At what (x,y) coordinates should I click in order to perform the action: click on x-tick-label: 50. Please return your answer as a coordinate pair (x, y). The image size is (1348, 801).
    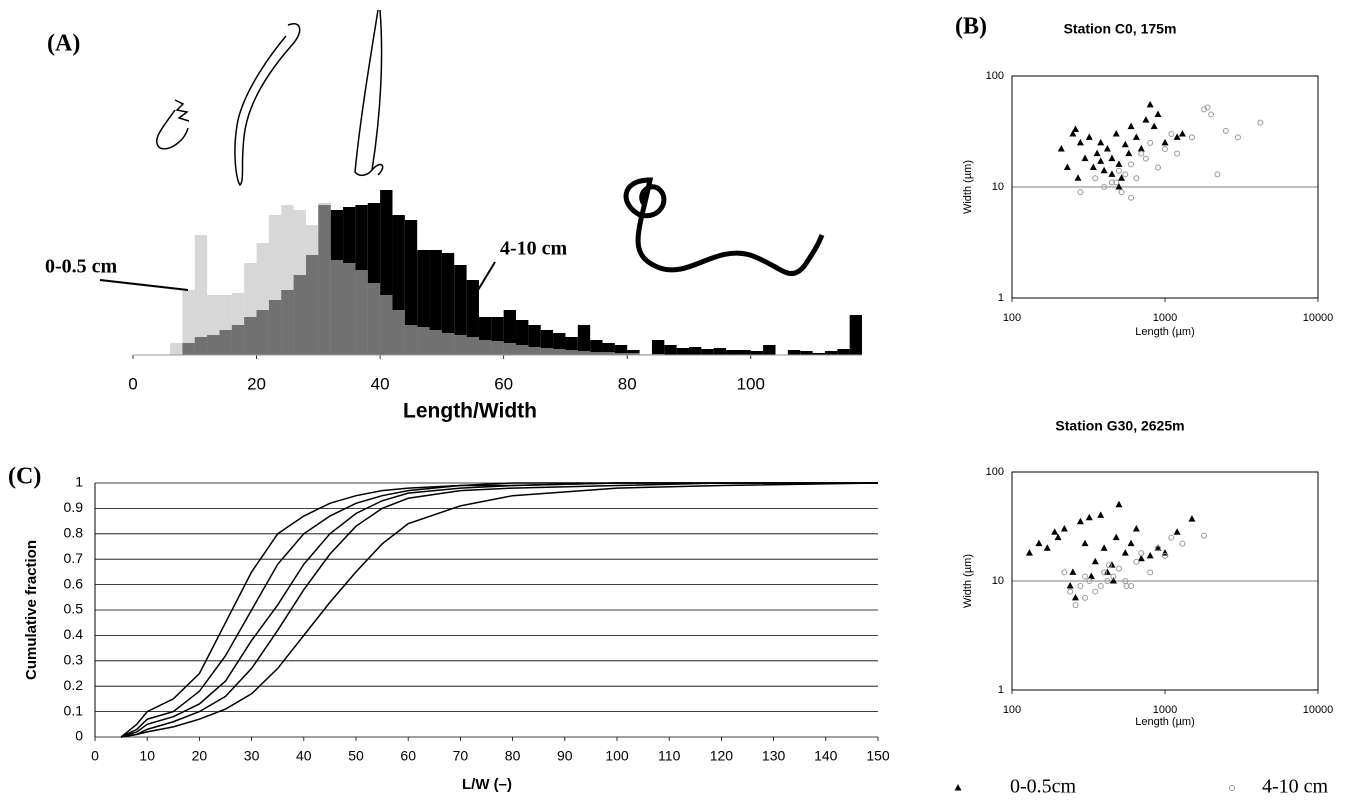
    Looking at the image, I should click on (356, 756).